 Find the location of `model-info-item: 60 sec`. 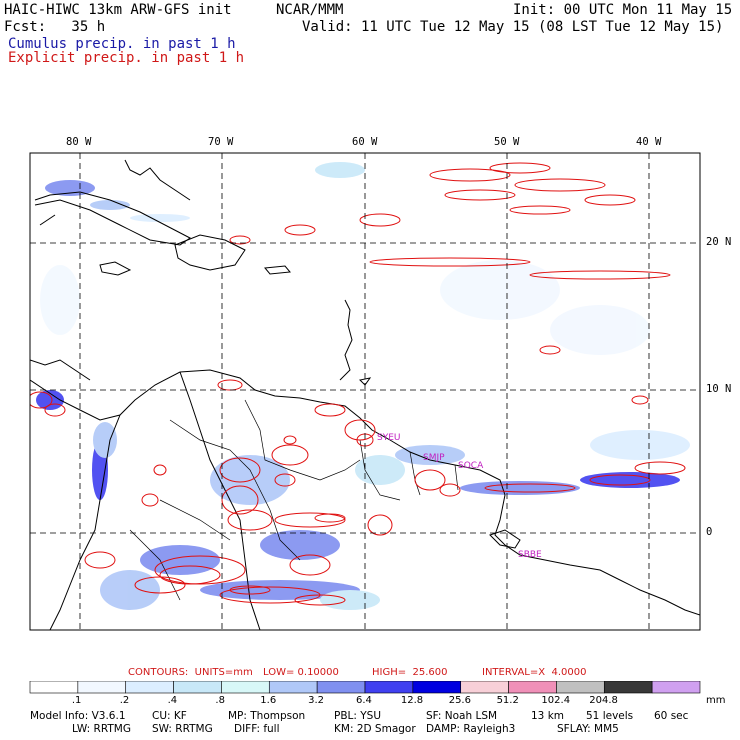

model-info-item: 60 sec is located at coordinates (671, 716).